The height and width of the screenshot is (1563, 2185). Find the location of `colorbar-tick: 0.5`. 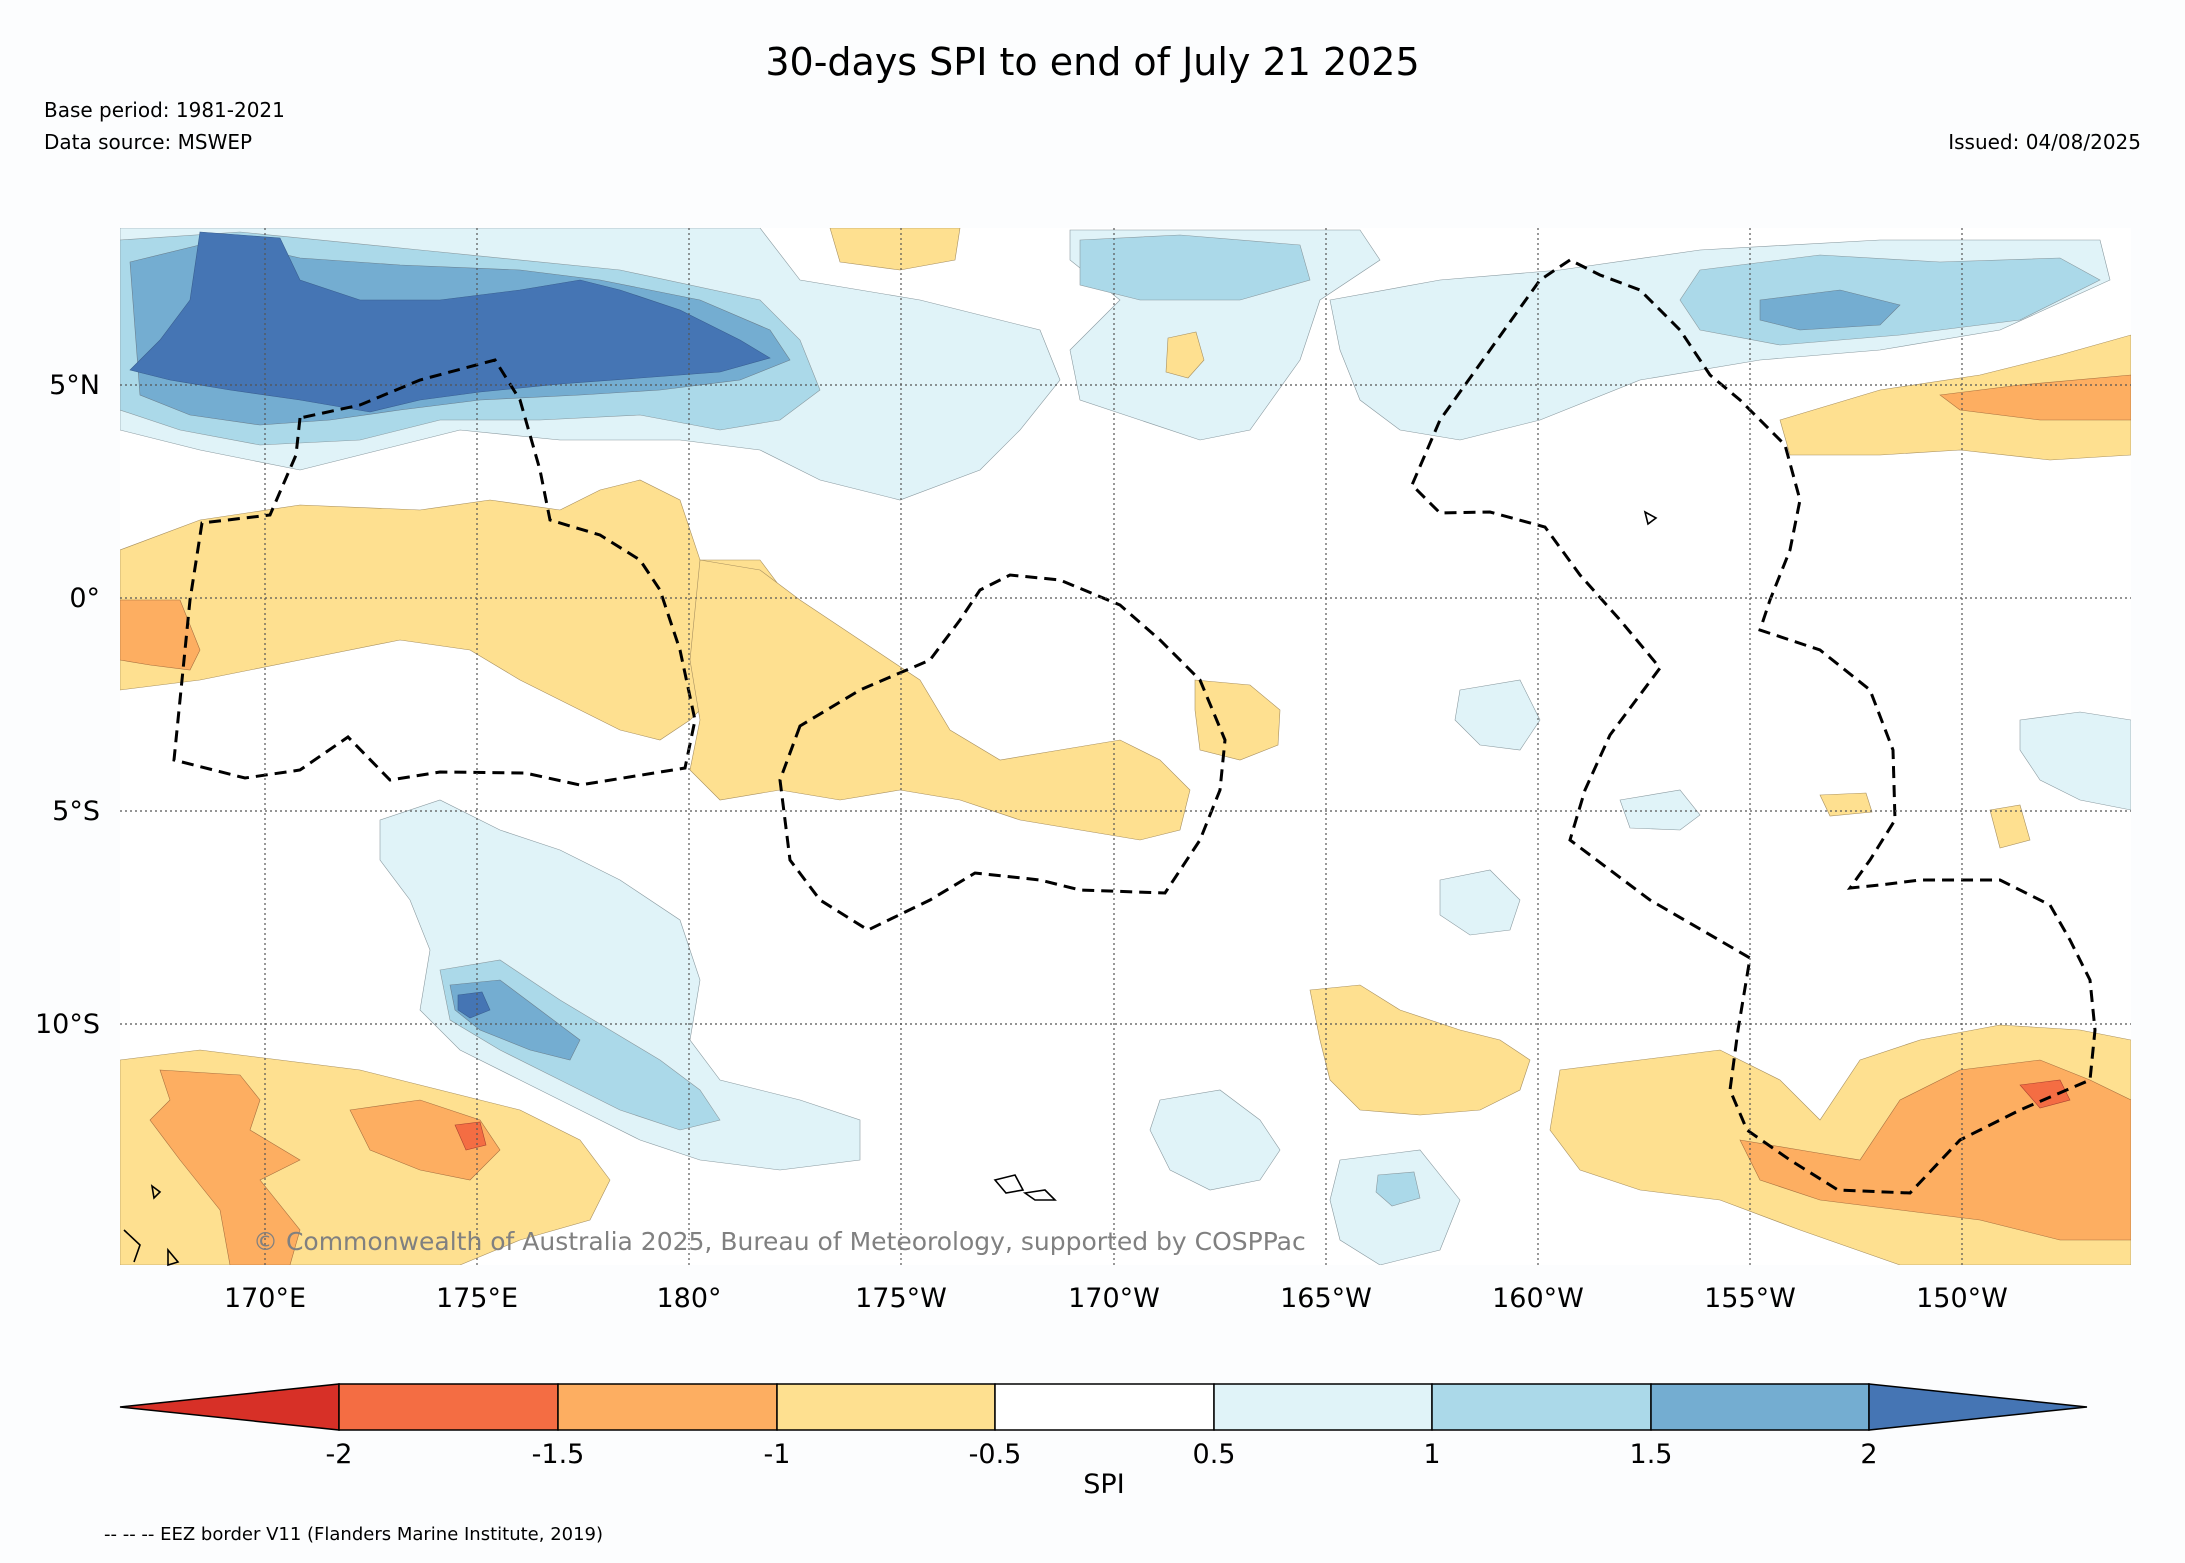

colorbar-tick: 0.5 is located at coordinates (1214, 1454).